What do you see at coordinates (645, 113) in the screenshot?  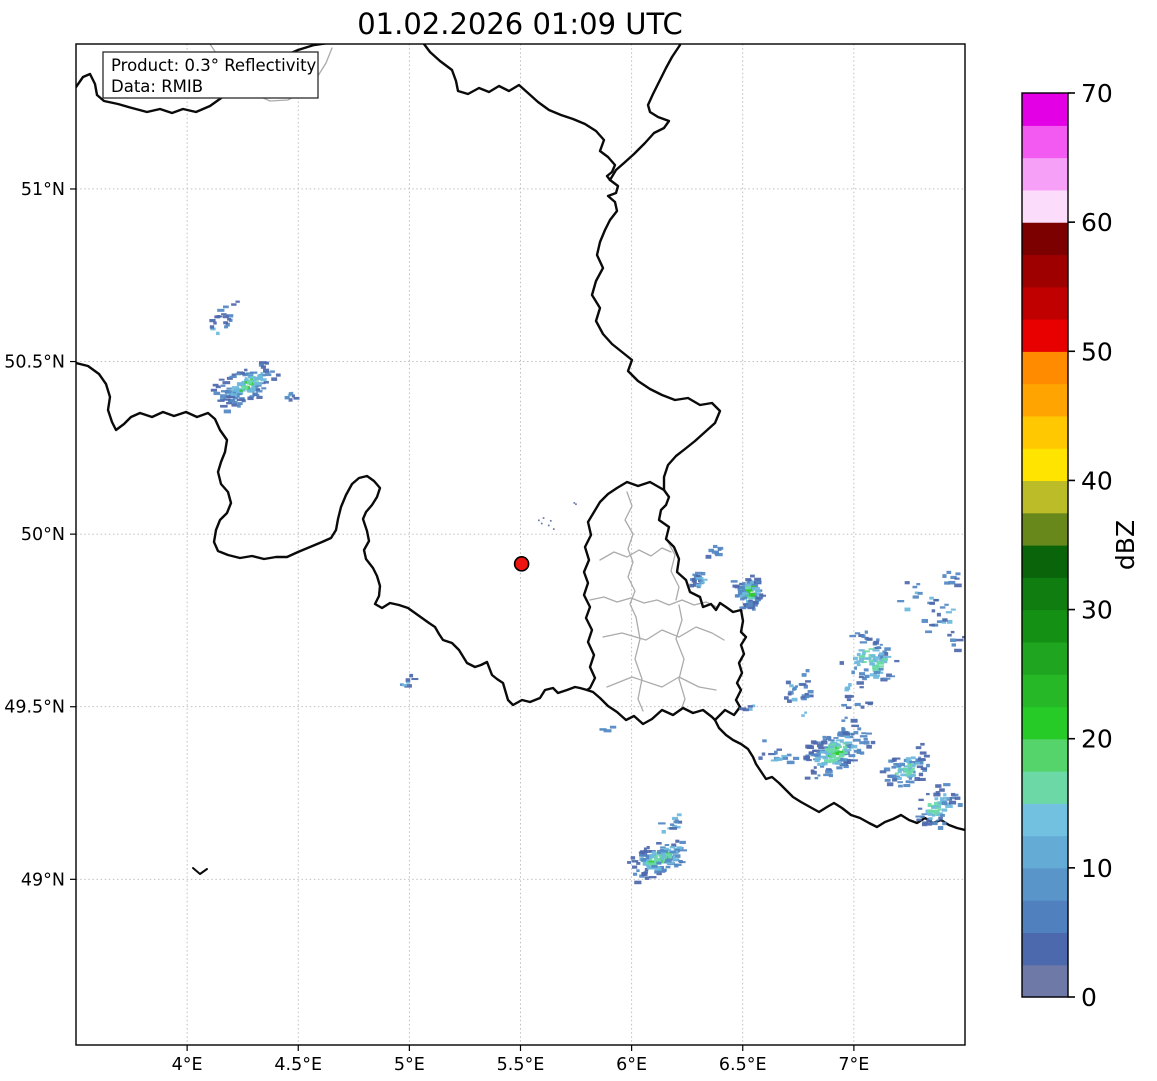 I see `nl-de` at bounding box center [645, 113].